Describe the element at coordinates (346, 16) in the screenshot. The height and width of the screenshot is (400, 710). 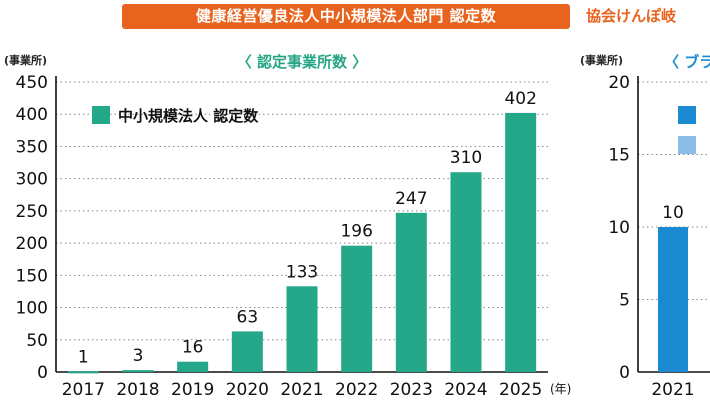
I see `chart-banner-title: 健康経営優良法人中小規模法人部門 認定数` at that location.